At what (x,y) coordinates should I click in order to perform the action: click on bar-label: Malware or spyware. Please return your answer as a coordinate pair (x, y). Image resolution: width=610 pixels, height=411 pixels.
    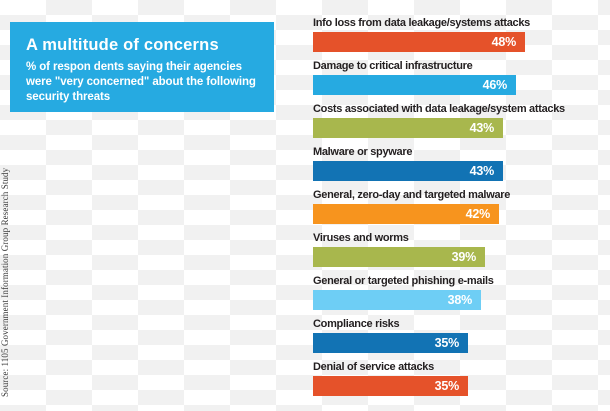
    Looking at the image, I should click on (363, 152).